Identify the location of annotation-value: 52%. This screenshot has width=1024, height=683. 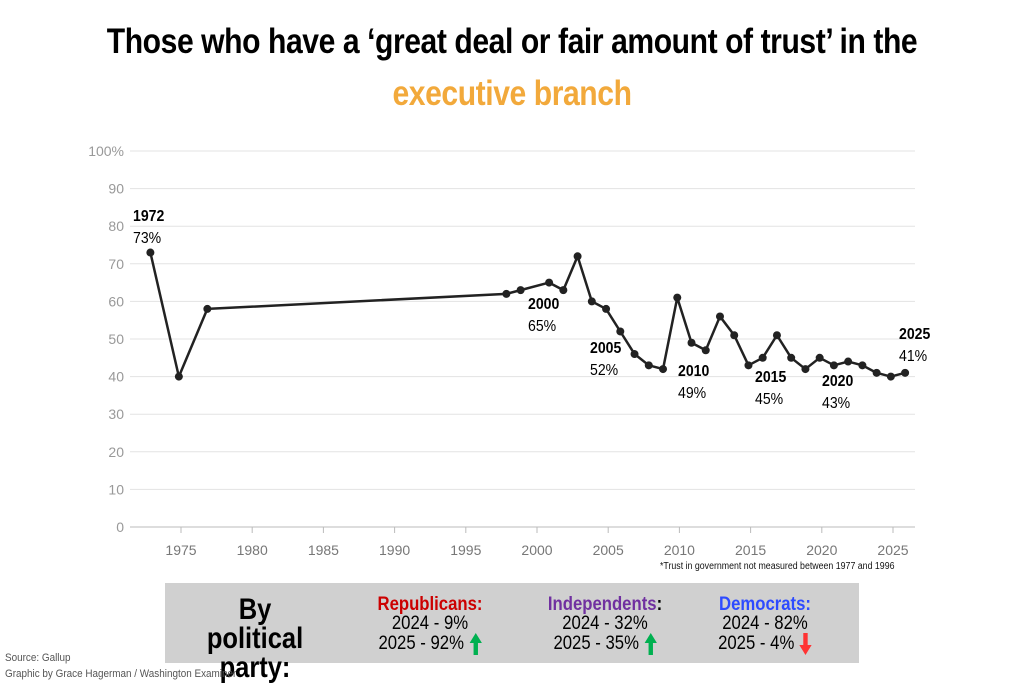
(604, 370).